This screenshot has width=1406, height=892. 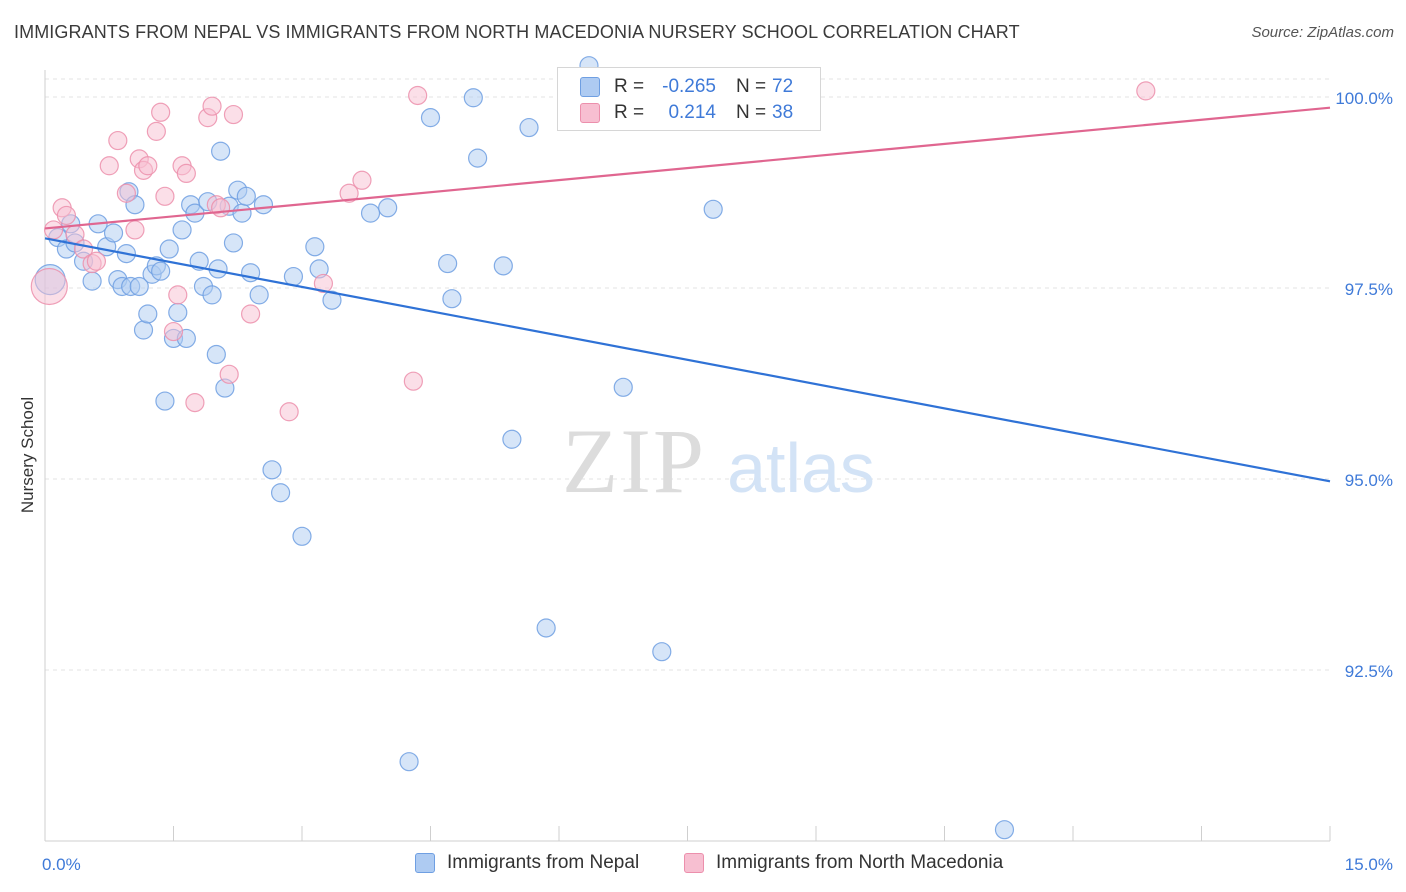 What do you see at coordinates (1369, 864) in the screenshot?
I see `x-tick-label: 15.0%` at bounding box center [1369, 864].